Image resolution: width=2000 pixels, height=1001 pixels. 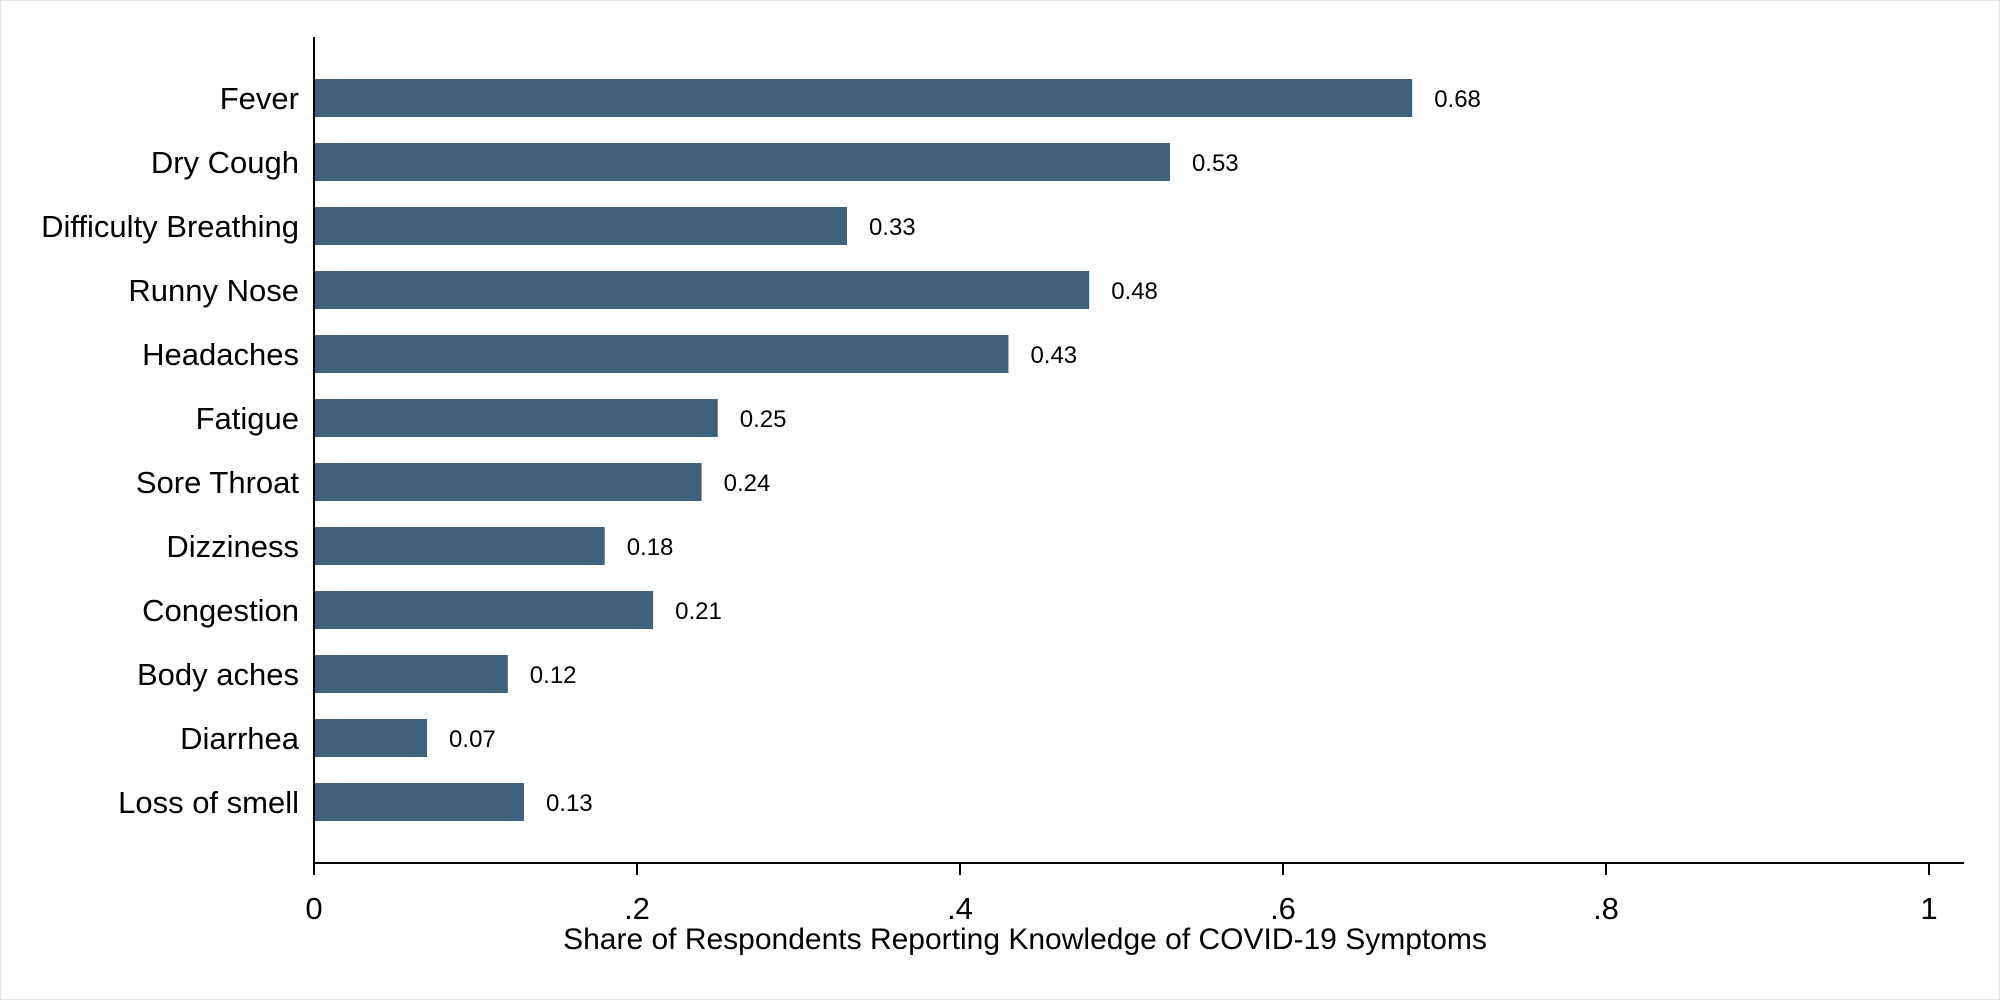 What do you see at coordinates (218, 482) in the screenshot?
I see `category-label: Sore Throat` at bounding box center [218, 482].